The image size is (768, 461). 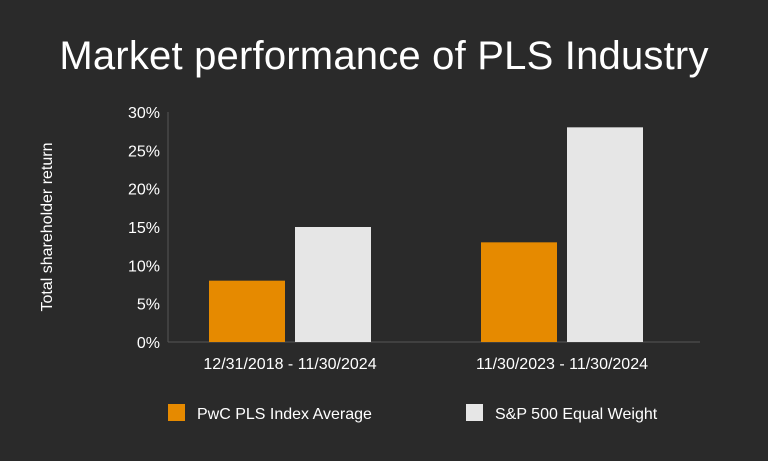 What do you see at coordinates (562, 364) in the screenshot?
I see `x-tick-label: 11/30/2023 - 11/30/2024` at bounding box center [562, 364].